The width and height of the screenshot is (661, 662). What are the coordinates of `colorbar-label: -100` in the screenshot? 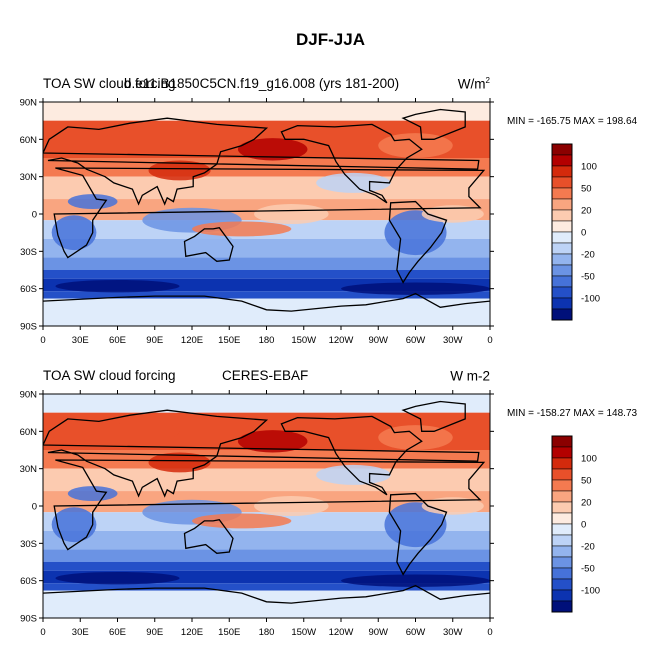 It's located at (590, 591).